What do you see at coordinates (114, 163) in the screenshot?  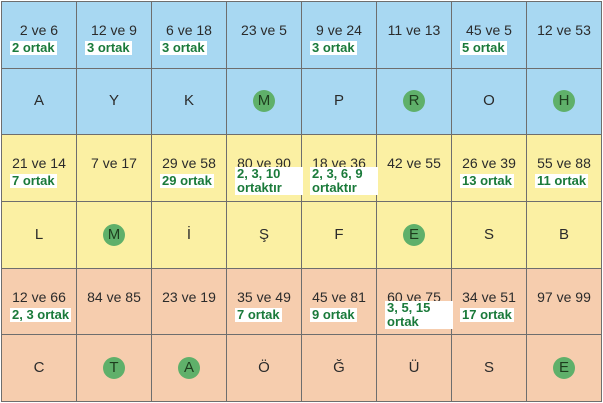 I see `number-pair: 7 ve 17` at bounding box center [114, 163].